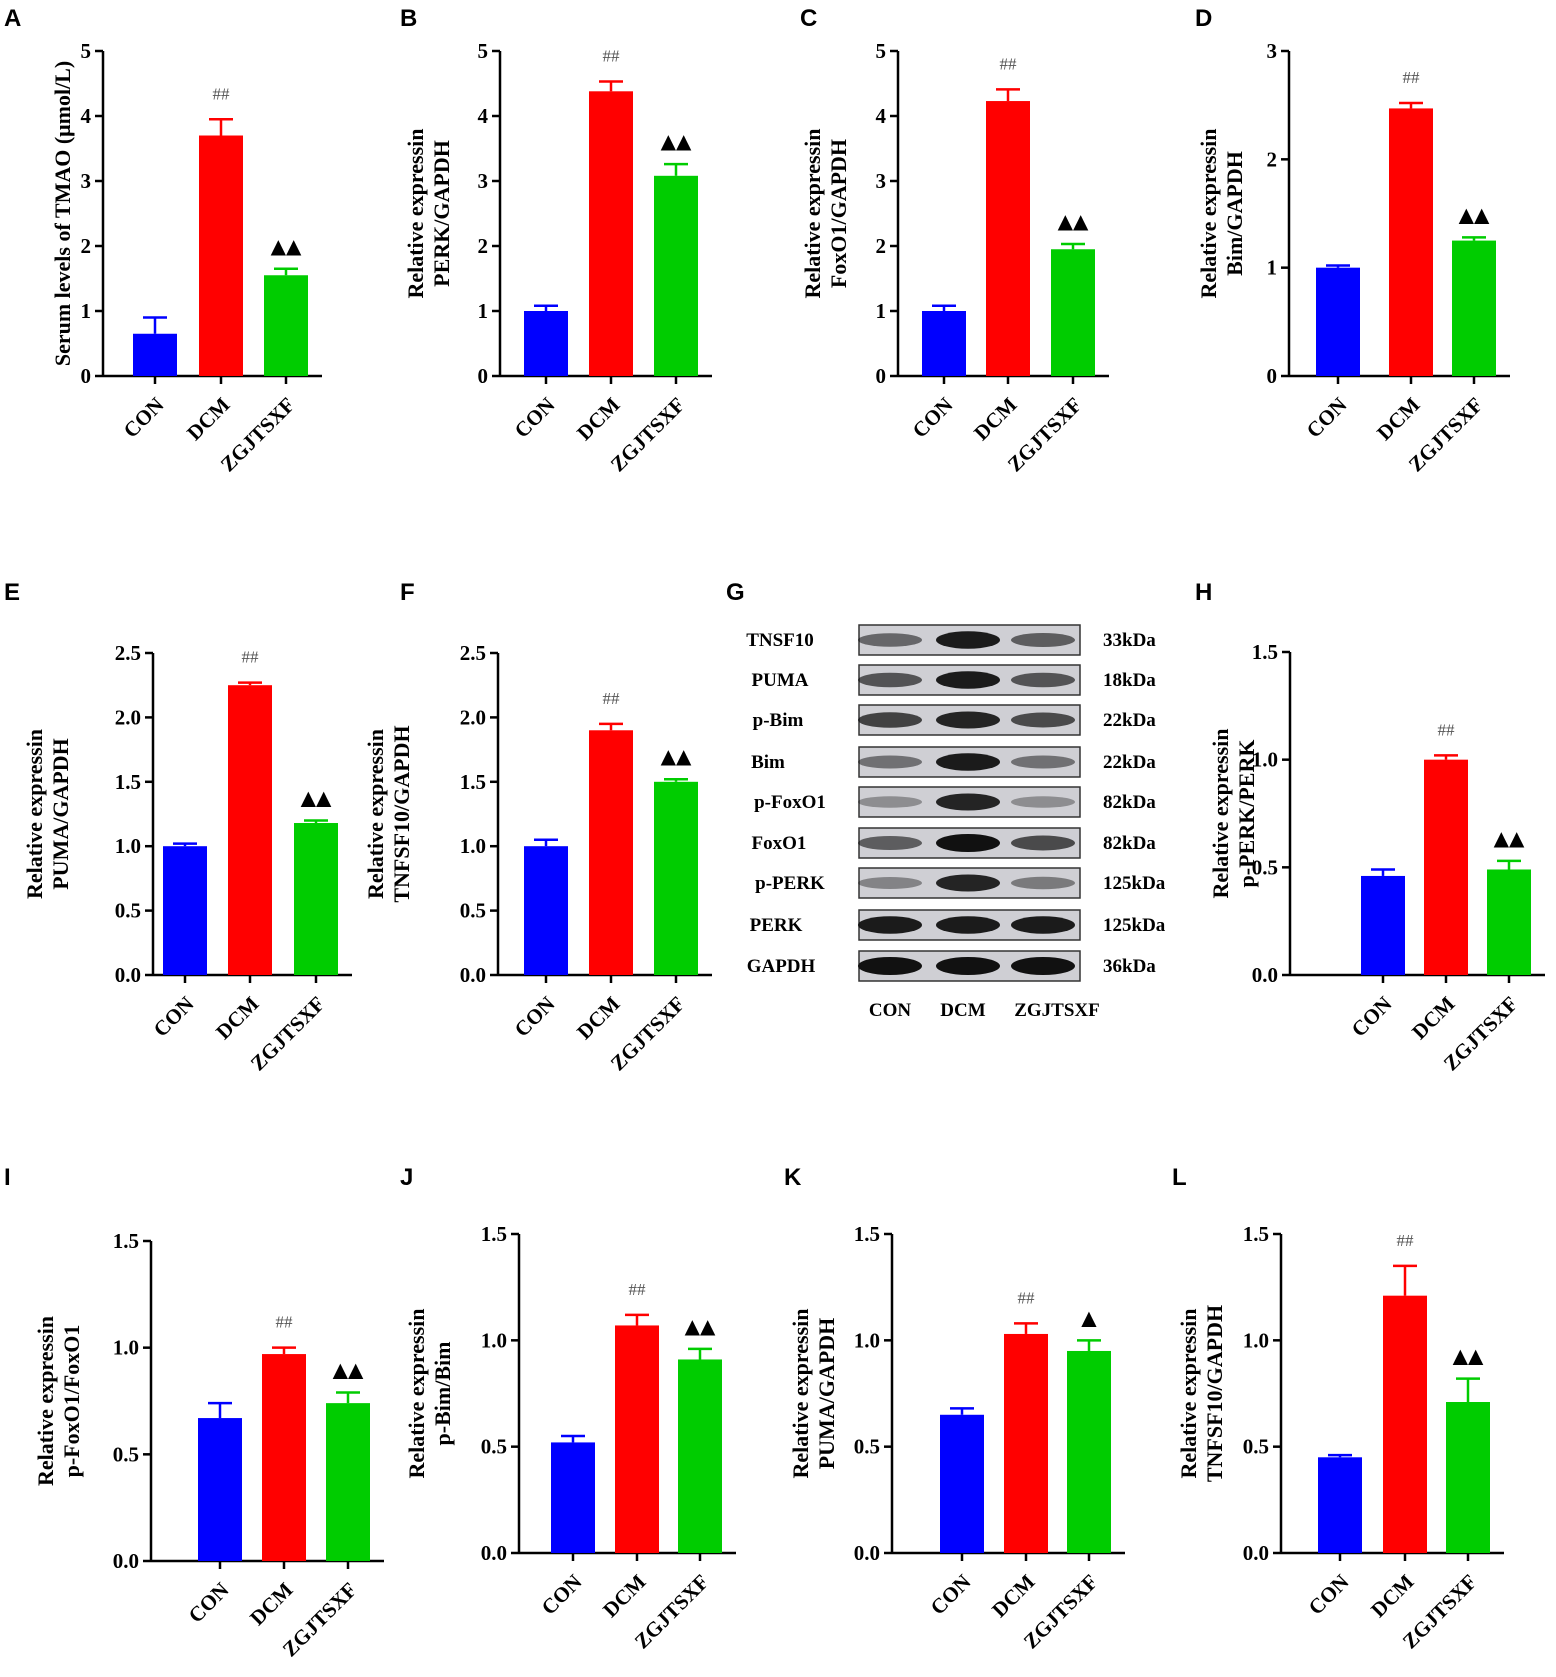 This screenshot has height=1677, width=1556. Describe the element at coordinates (473, 653) in the screenshot. I see `y-tick-label: 2.5` at that location.